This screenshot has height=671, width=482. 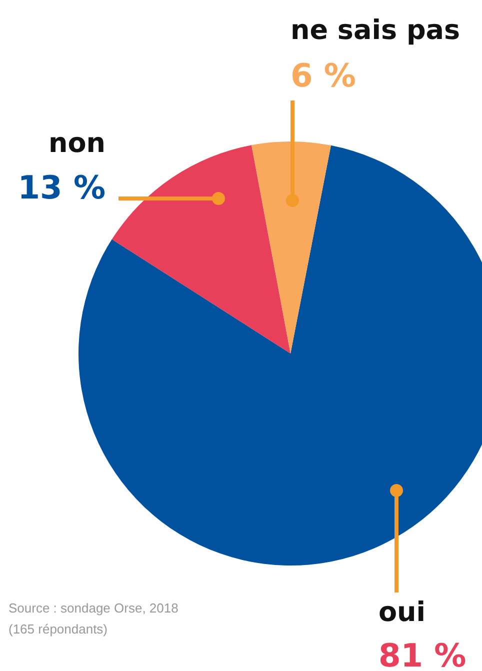 What do you see at coordinates (422, 653) in the screenshot?
I see `data-label: 81 %` at bounding box center [422, 653].